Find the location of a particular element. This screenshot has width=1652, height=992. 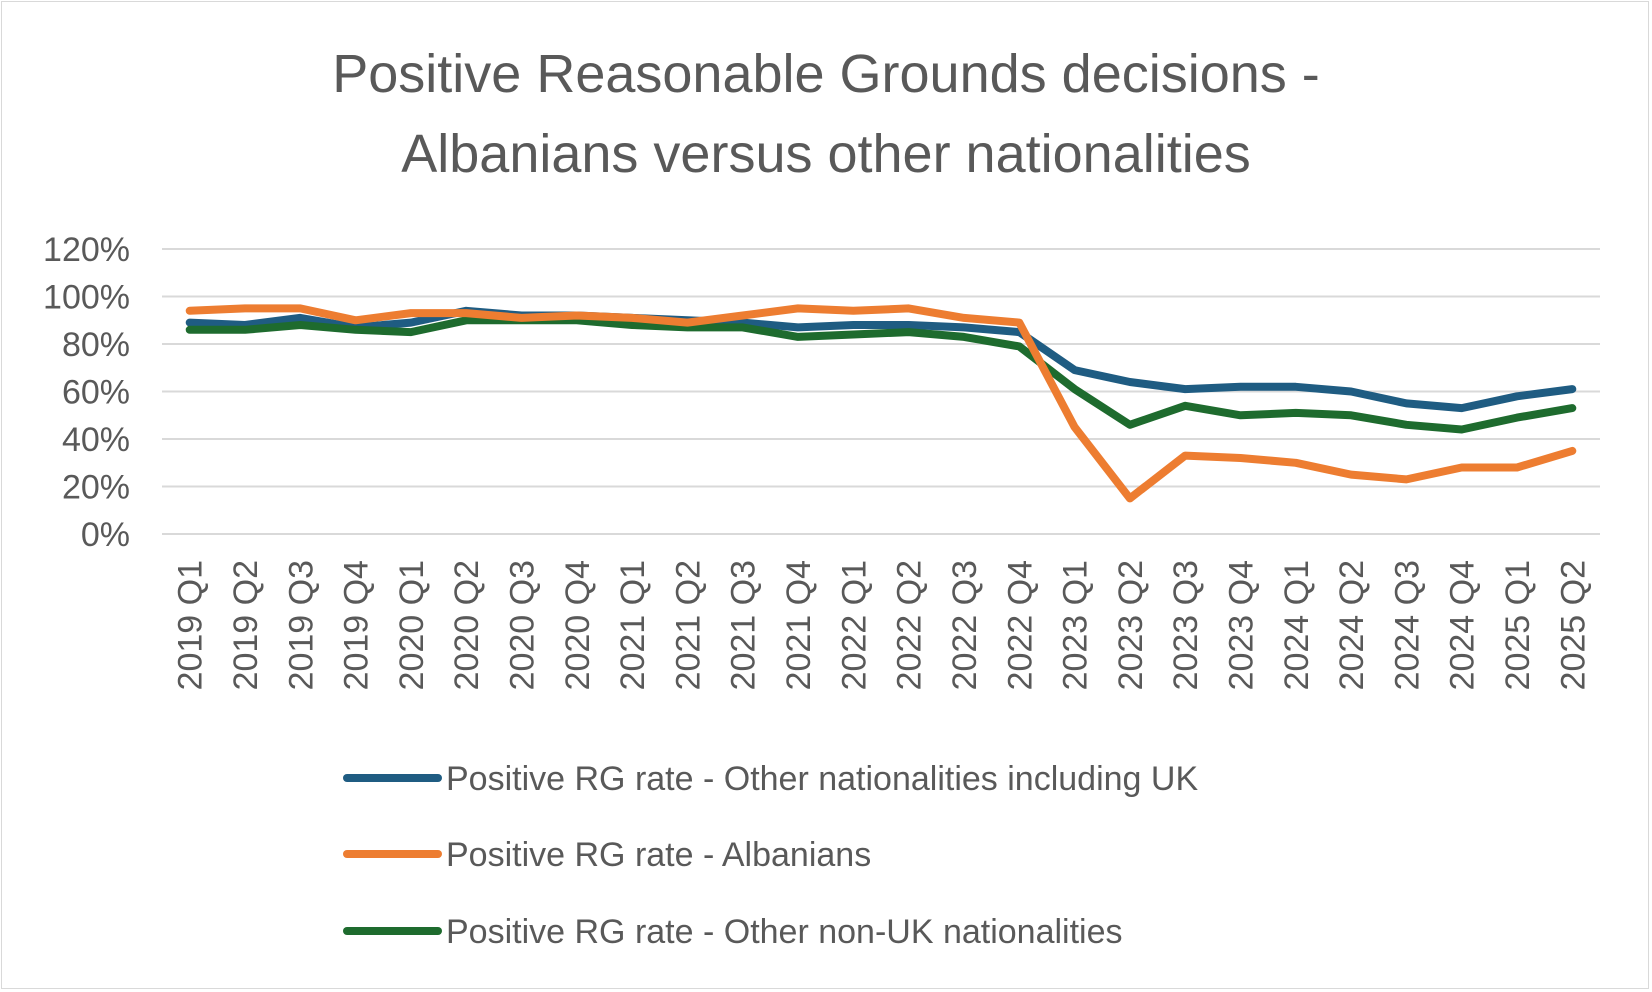

y-tick-label: 20% is located at coordinates (96, 488).